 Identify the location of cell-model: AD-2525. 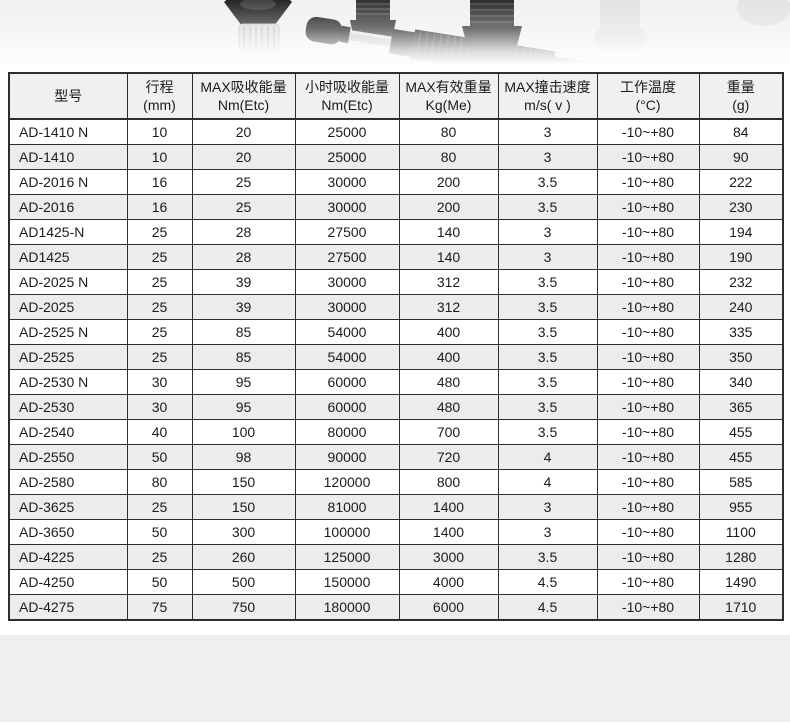
(68, 357).